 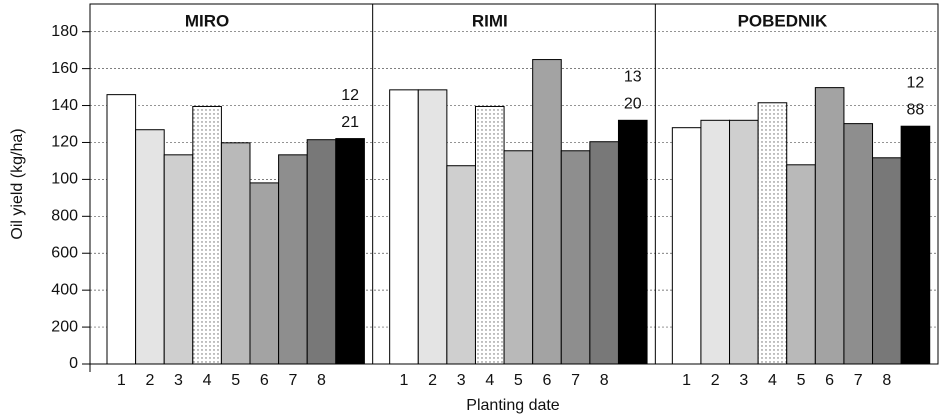 What do you see at coordinates (64, 252) in the screenshot?
I see `y-tick-label: 600` at bounding box center [64, 252].